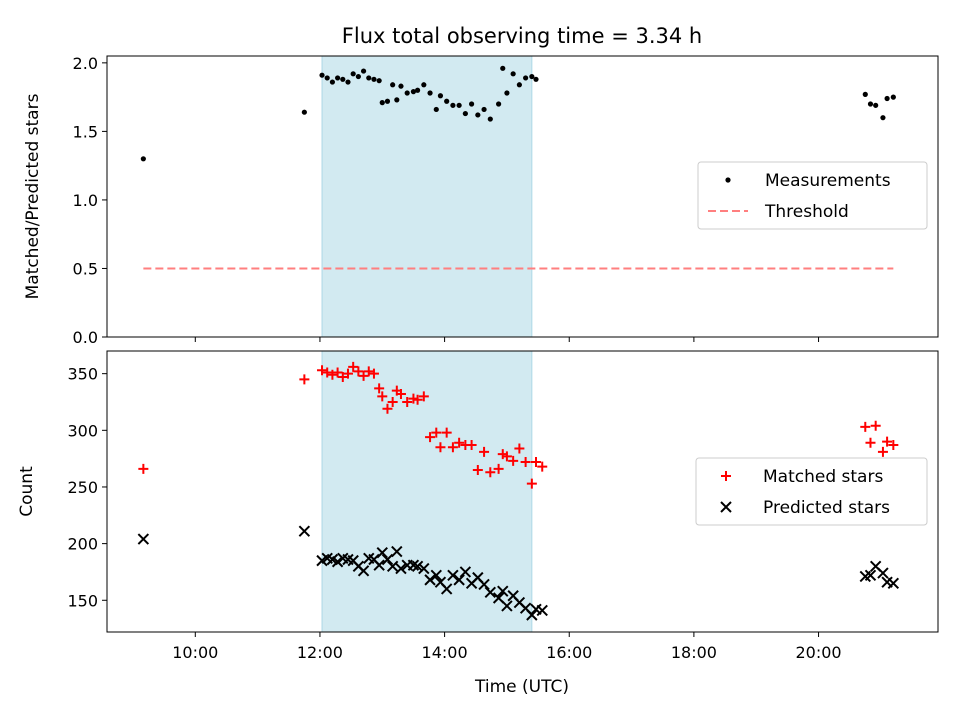 This screenshot has width=960, height=720. What do you see at coordinates (85, 63) in the screenshot?
I see `y-tick-label: 2.0` at bounding box center [85, 63].